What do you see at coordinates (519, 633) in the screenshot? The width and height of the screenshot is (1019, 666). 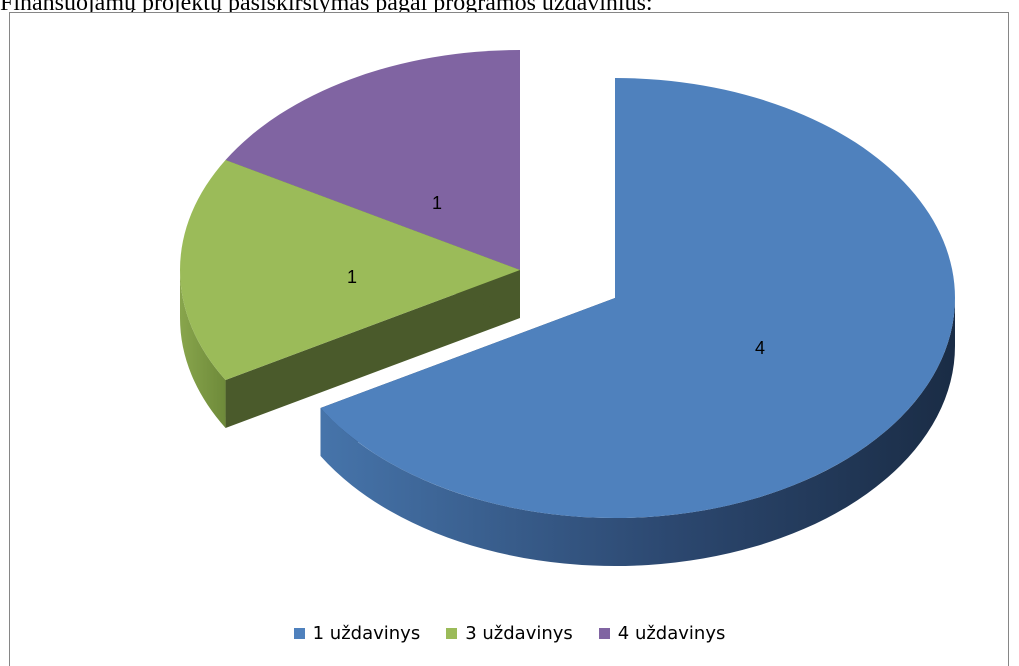 I see `legend-label: 3 uždavinys` at bounding box center [519, 633].